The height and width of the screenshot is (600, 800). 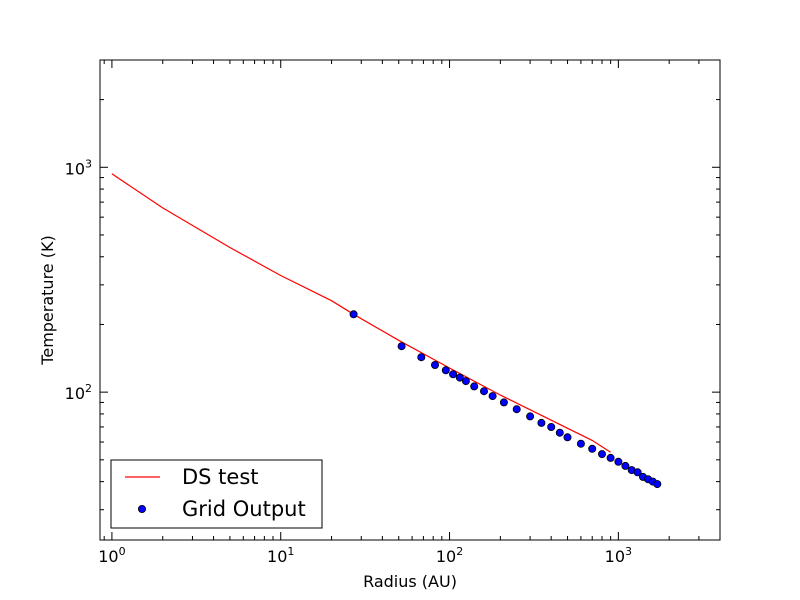 What do you see at coordinates (141, 508) in the screenshot?
I see `legend-marker-sample` at bounding box center [141, 508].